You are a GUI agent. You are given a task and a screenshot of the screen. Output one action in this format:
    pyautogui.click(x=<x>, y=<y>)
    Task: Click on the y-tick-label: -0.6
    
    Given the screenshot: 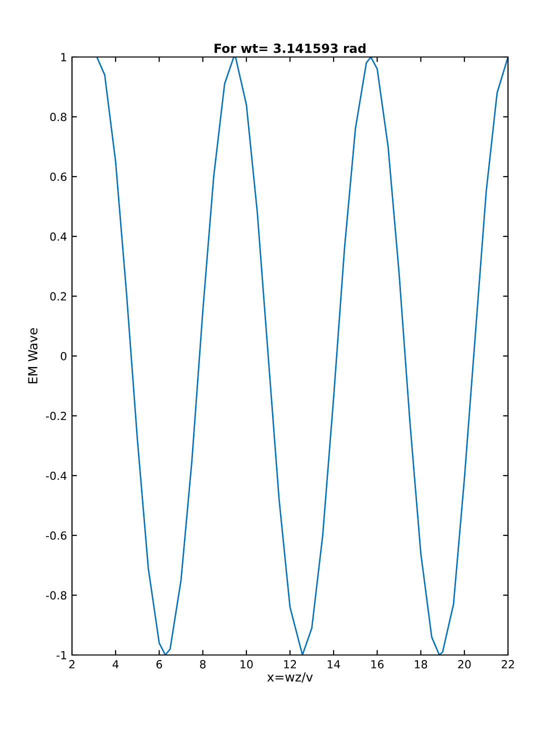 What is the action you would take?
    pyautogui.click(x=56, y=535)
    